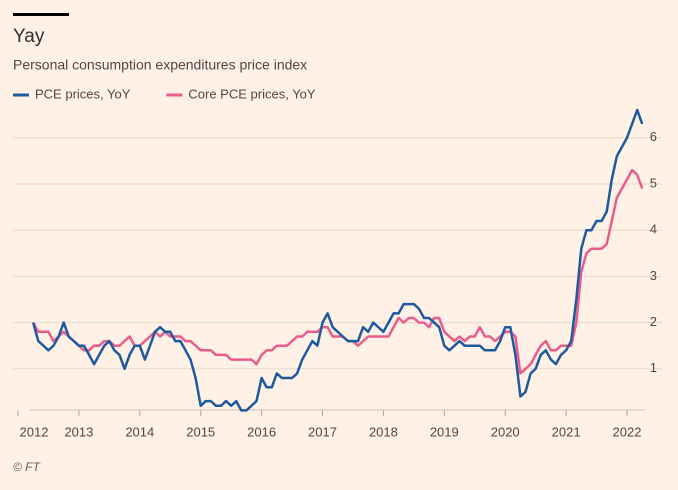 The image size is (678, 490). What do you see at coordinates (653, 182) in the screenshot?
I see `y-tick-label: 5` at bounding box center [653, 182].